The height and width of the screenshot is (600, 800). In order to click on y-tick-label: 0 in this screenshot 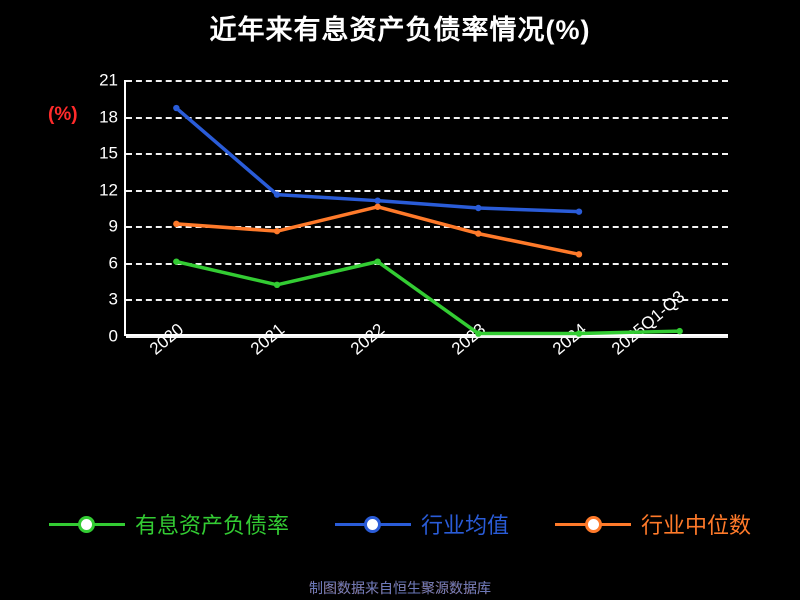, I will do `click(113, 336)`.